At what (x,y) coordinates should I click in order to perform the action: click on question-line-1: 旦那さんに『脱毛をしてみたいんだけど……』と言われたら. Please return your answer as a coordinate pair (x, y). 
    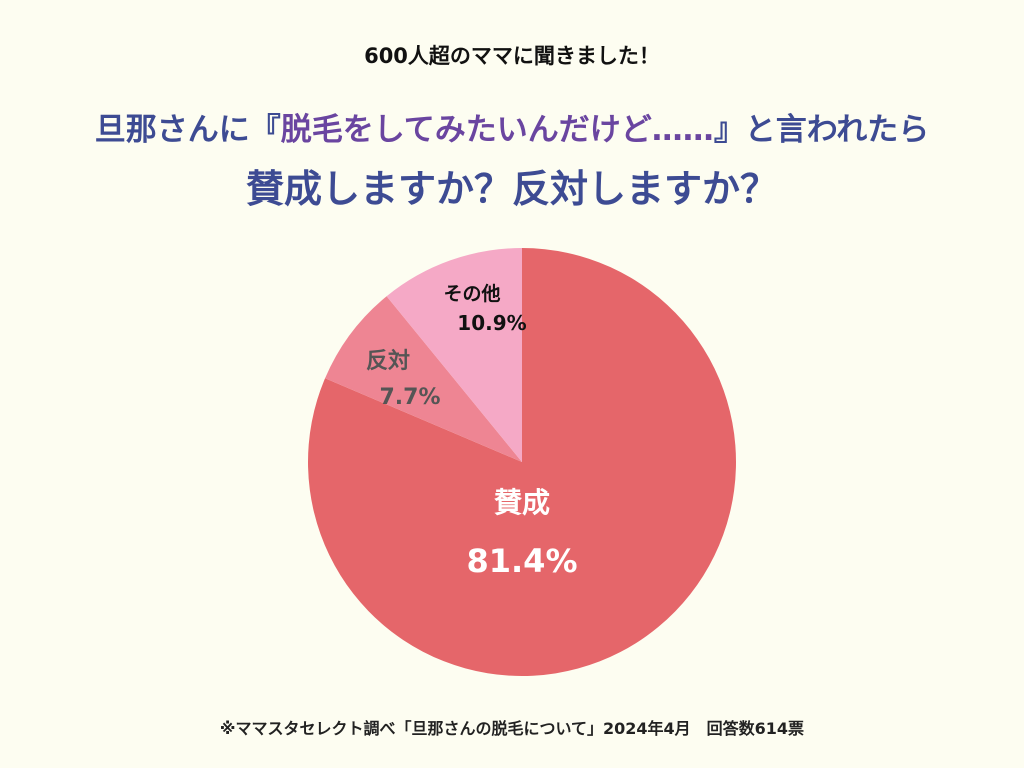
    Looking at the image, I should click on (512, 126).